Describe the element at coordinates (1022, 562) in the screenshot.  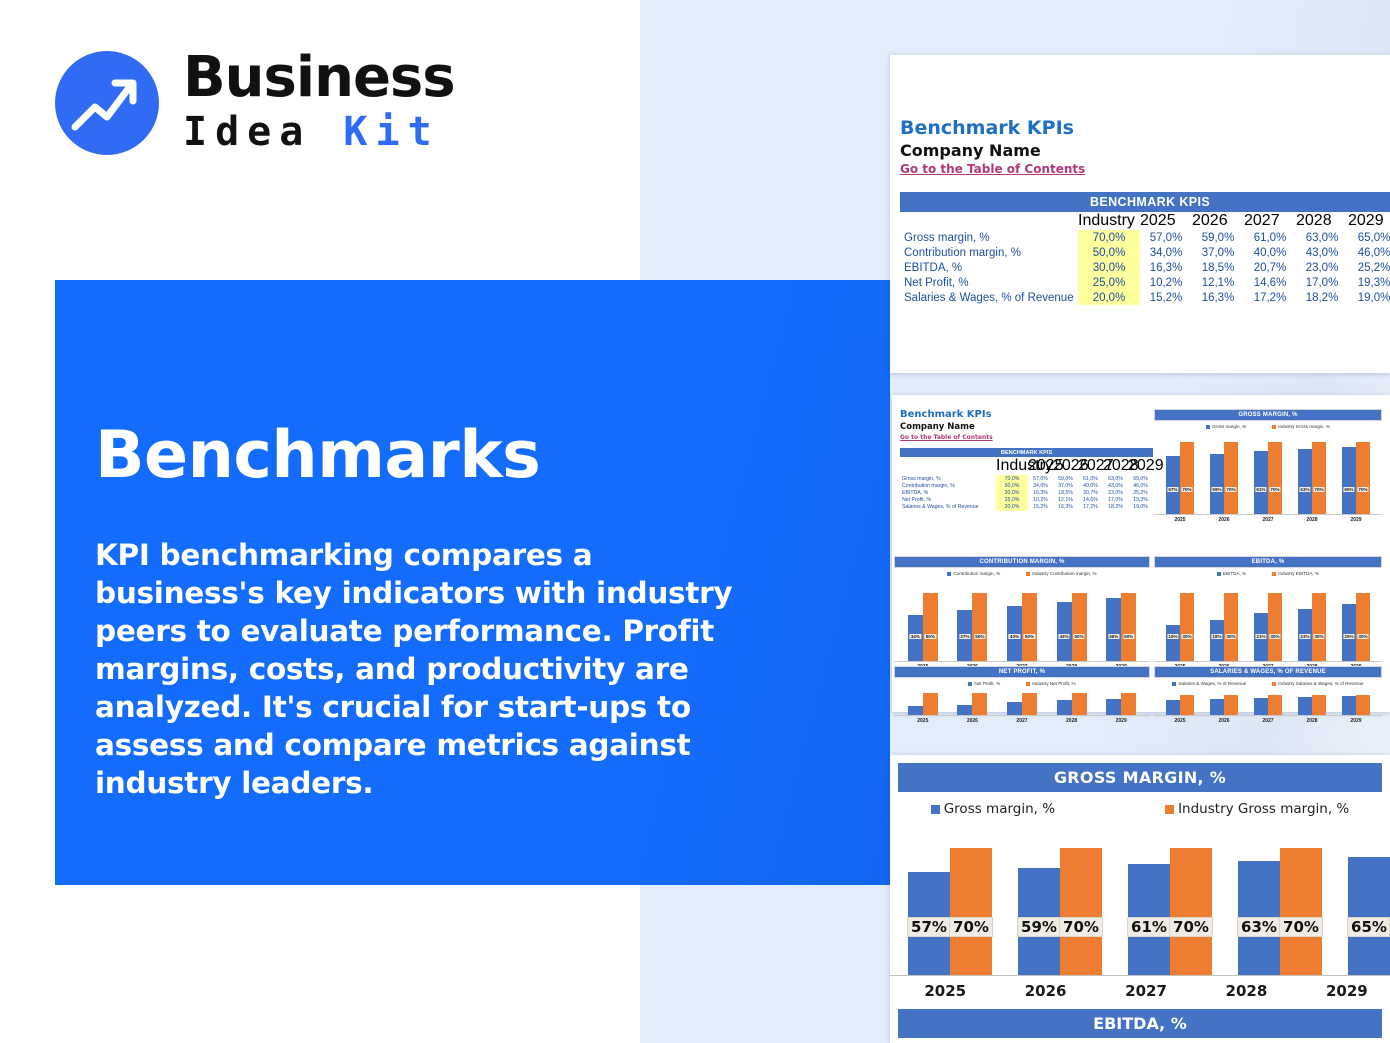
I see `mini-chart-title: CONTRIBUTION MARGIN, %` at that location.